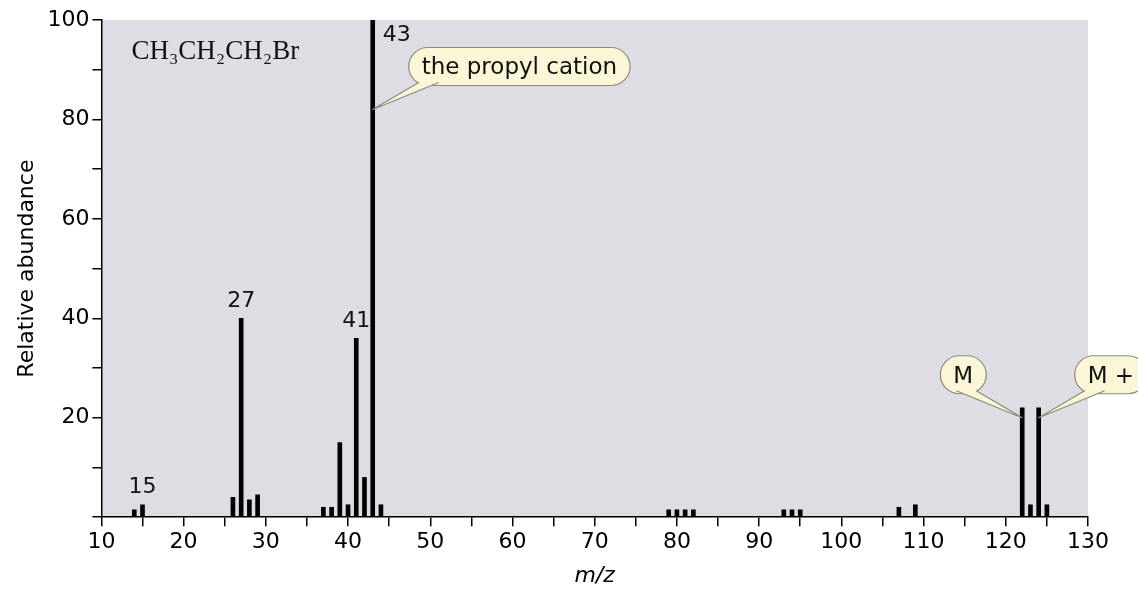 The image size is (1138, 603). Describe the element at coordinates (75, 416) in the screenshot. I see `y-tick-label: 20` at that location.